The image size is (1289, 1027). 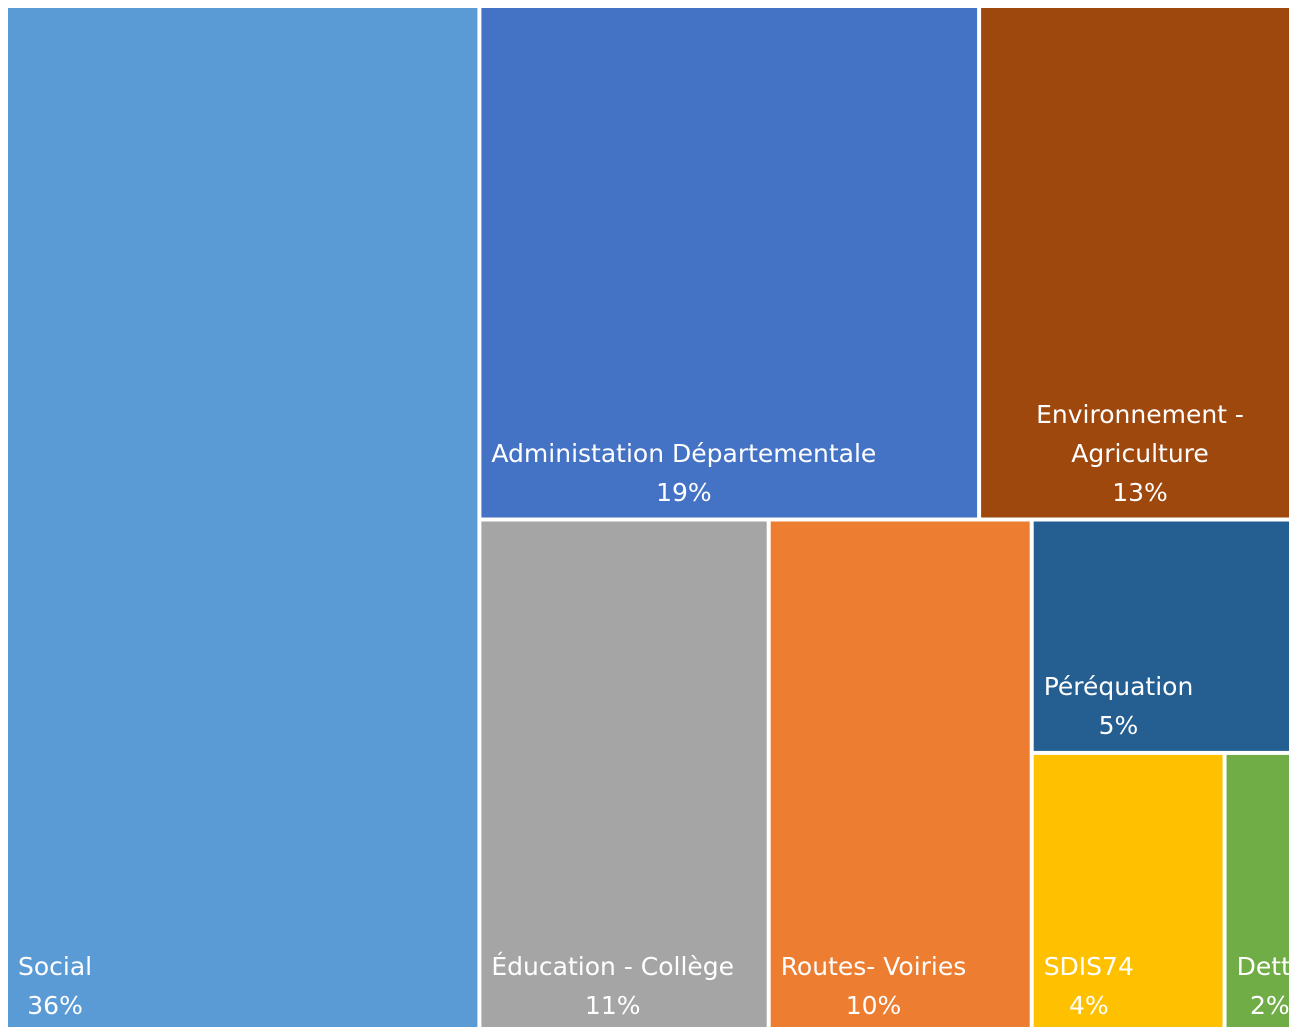 What do you see at coordinates (1140, 433) in the screenshot?
I see `category-label: Environnement - Agriculture` at bounding box center [1140, 433].